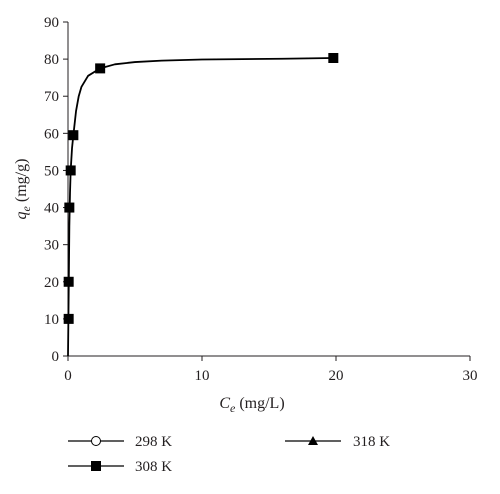 Image resolution: width=500 pixels, height=494 pixels. I want to click on y-tick-label: 0, so click(56, 357).